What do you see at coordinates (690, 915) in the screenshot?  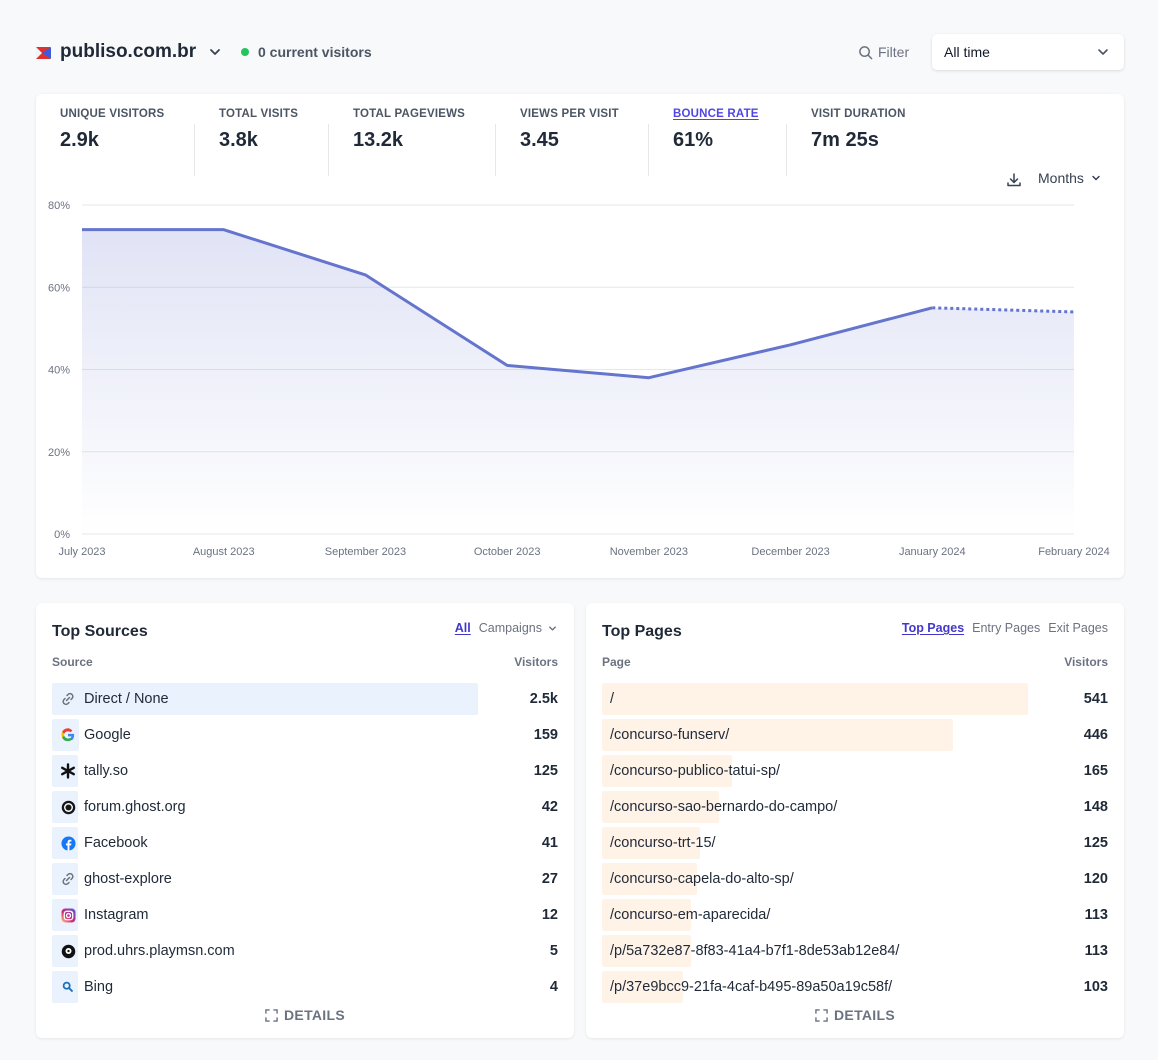 I see `list-item-label: /concurso-em-aparecida/` at bounding box center [690, 915].